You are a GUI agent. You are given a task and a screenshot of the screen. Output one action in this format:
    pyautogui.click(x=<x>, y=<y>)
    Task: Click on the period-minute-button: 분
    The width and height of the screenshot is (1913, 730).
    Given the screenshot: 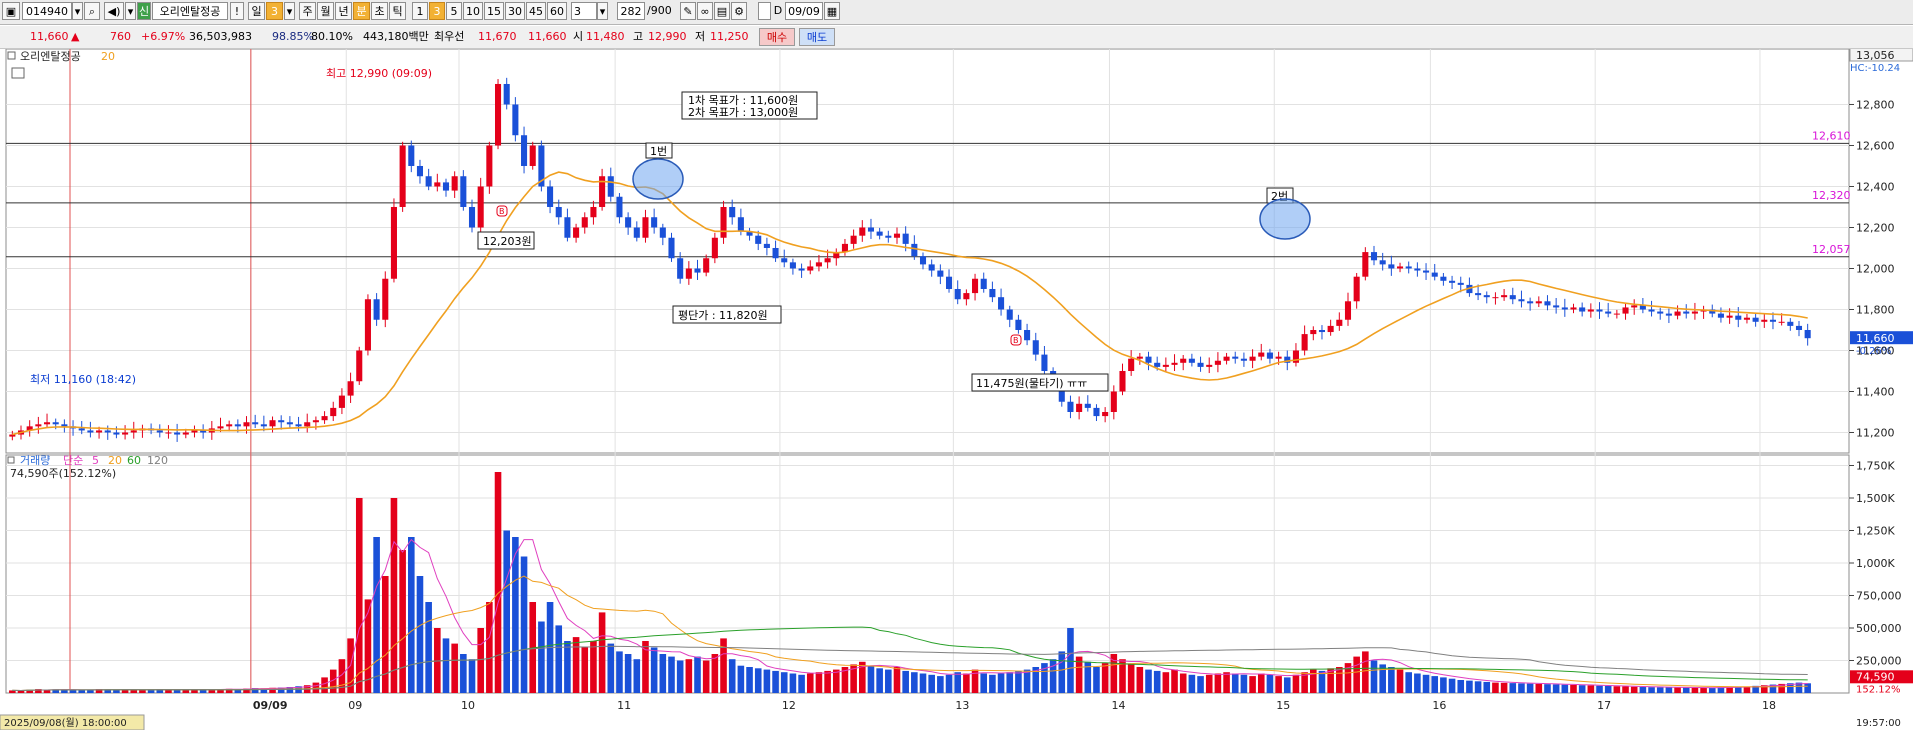 What is the action you would take?
    pyautogui.click(x=361, y=11)
    